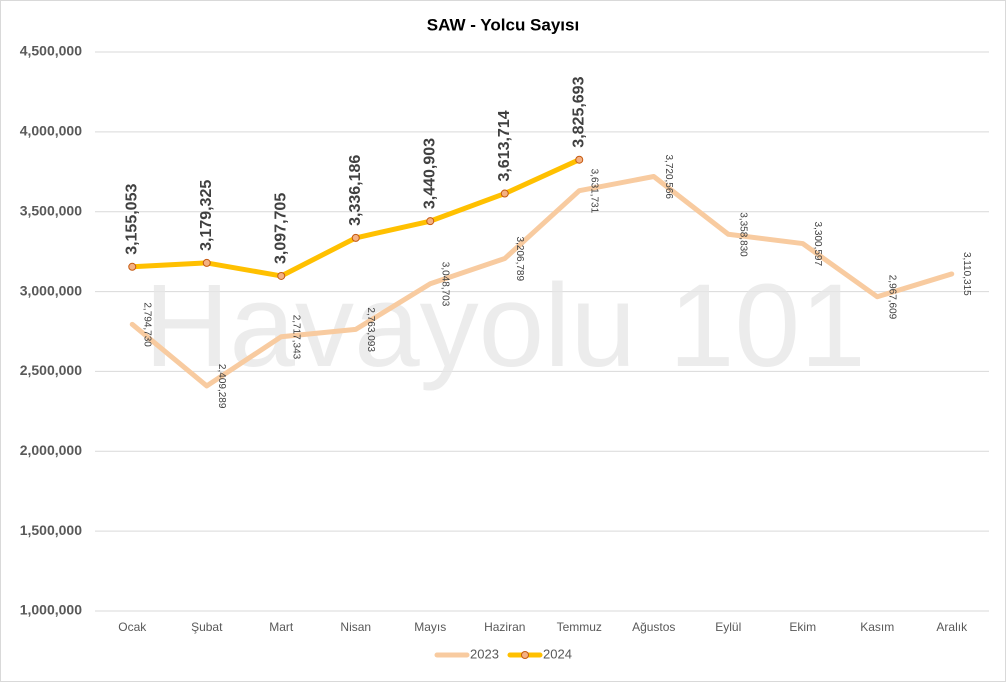  What do you see at coordinates (430, 627) in the screenshot?
I see `x-tick-label: Mayıs` at bounding box center [430, 627].